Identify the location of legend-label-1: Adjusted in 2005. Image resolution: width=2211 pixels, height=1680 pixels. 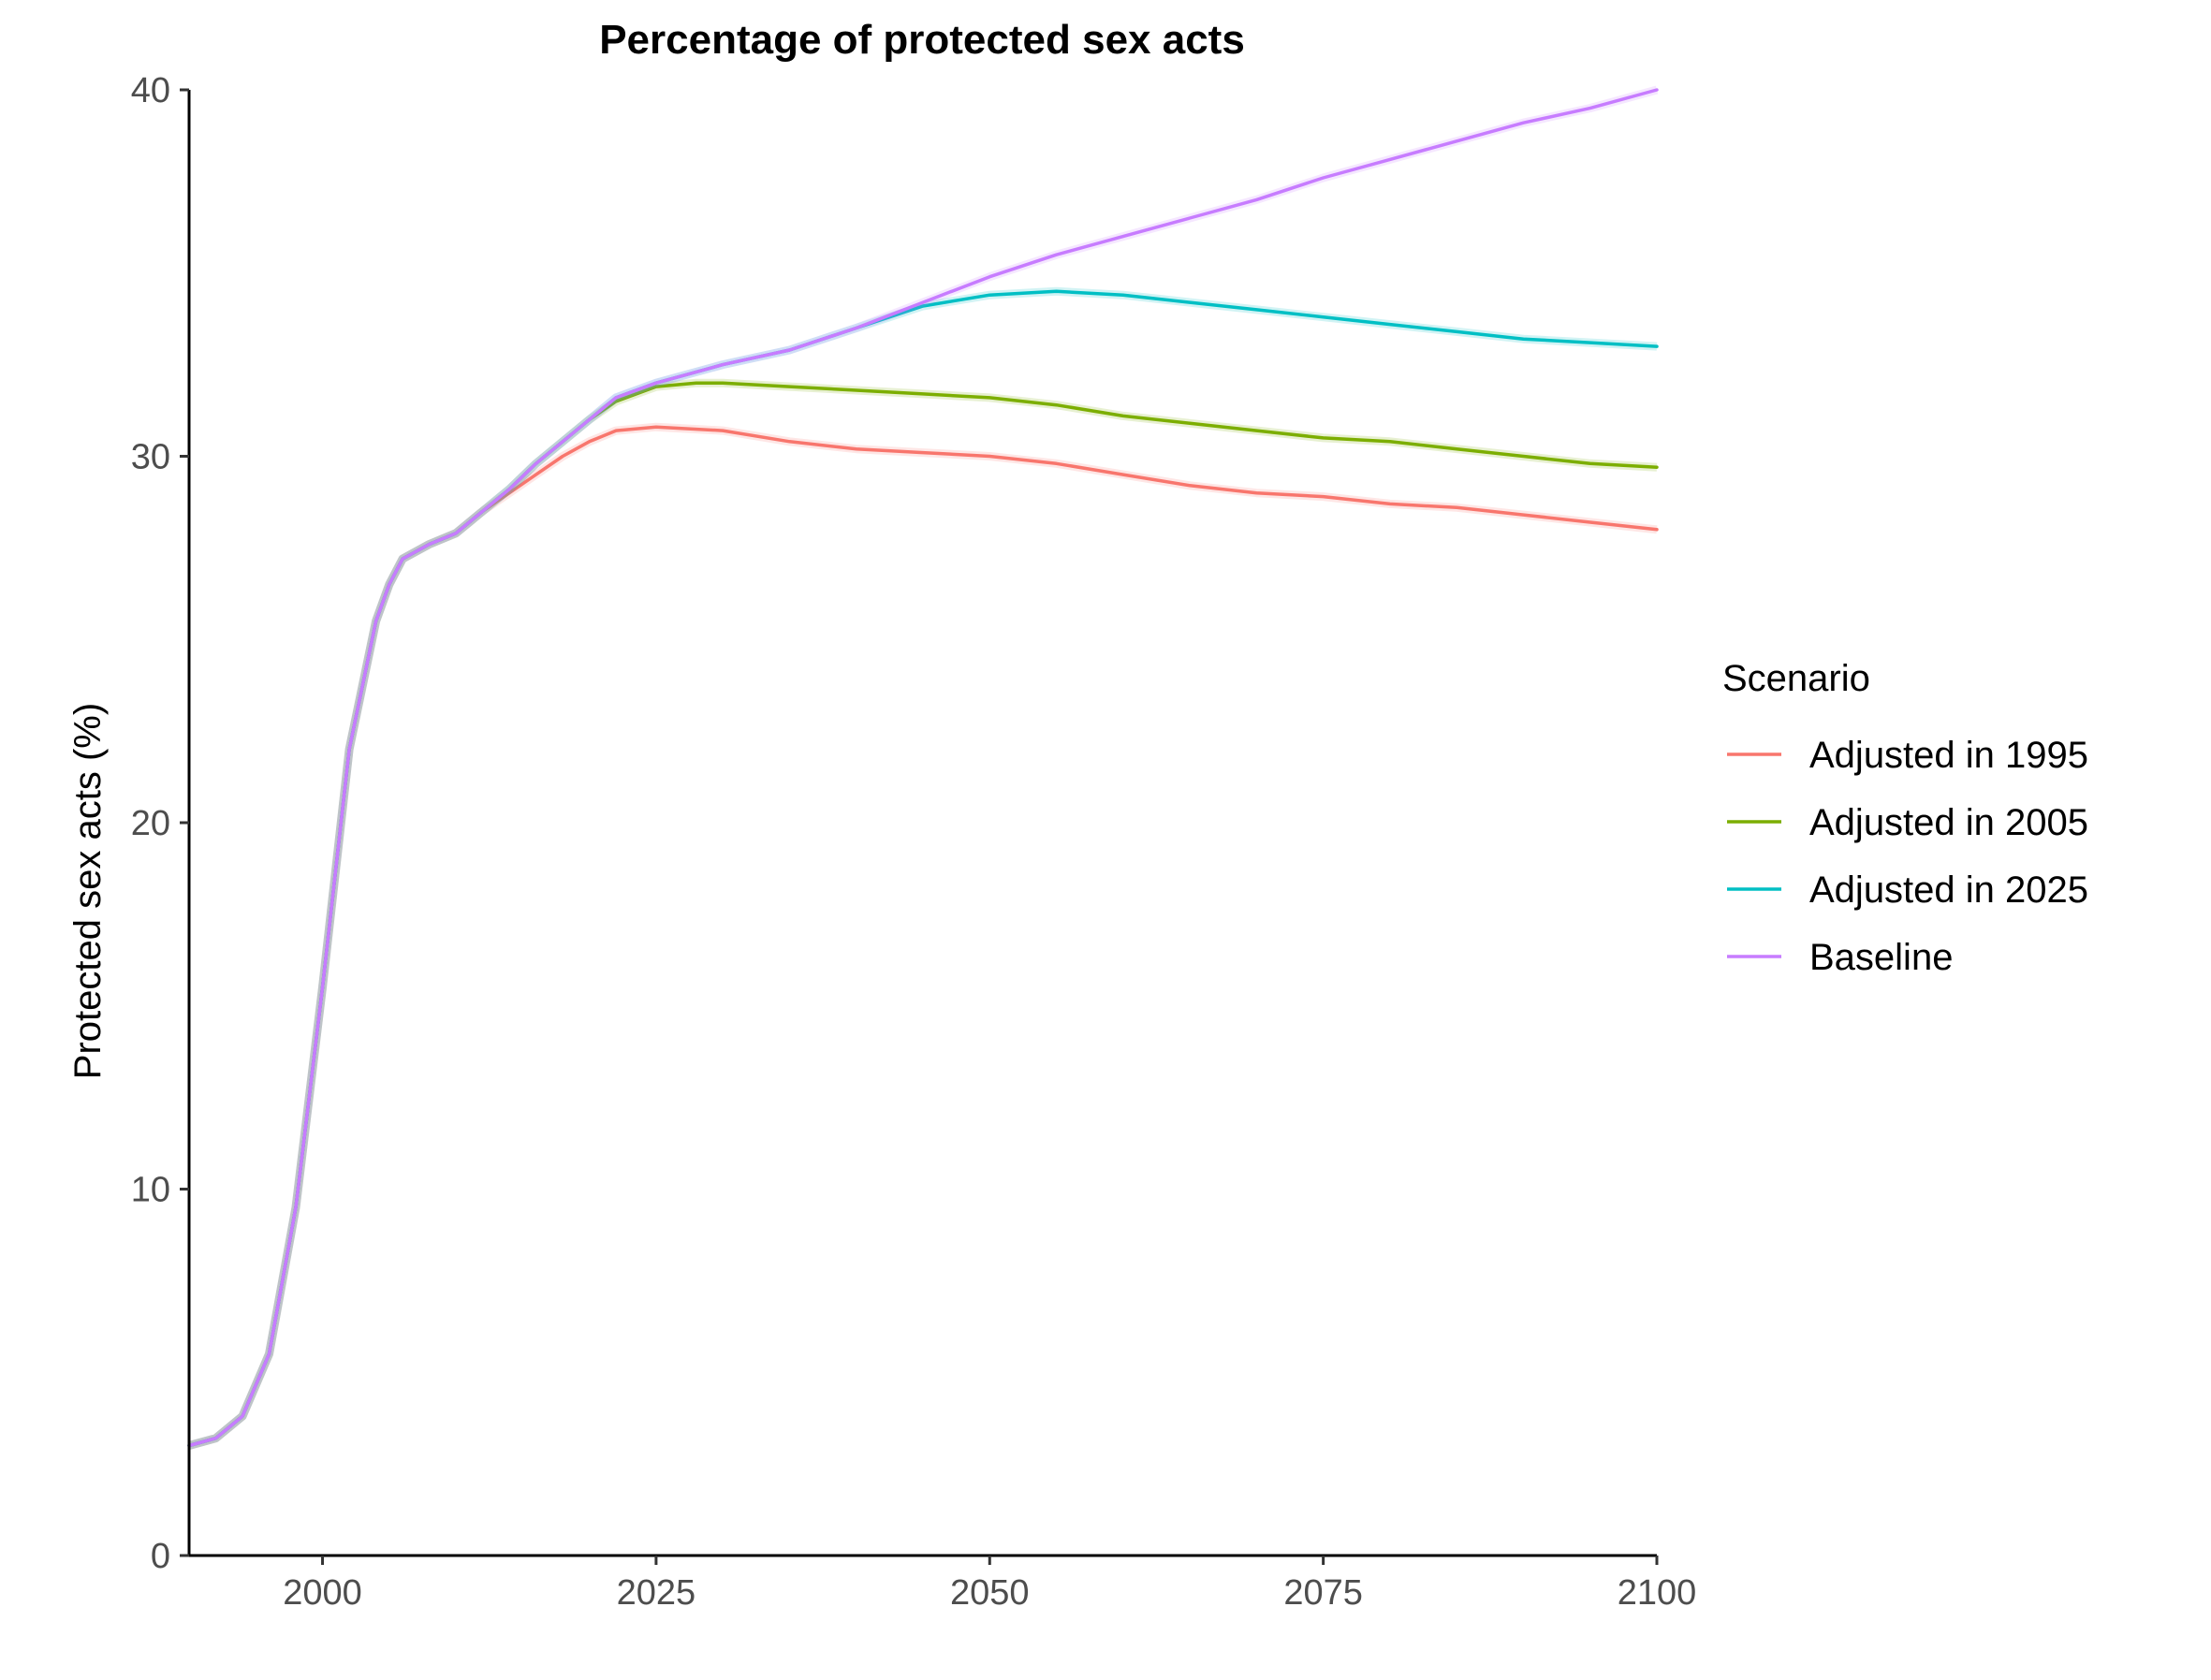
(1948, 822).